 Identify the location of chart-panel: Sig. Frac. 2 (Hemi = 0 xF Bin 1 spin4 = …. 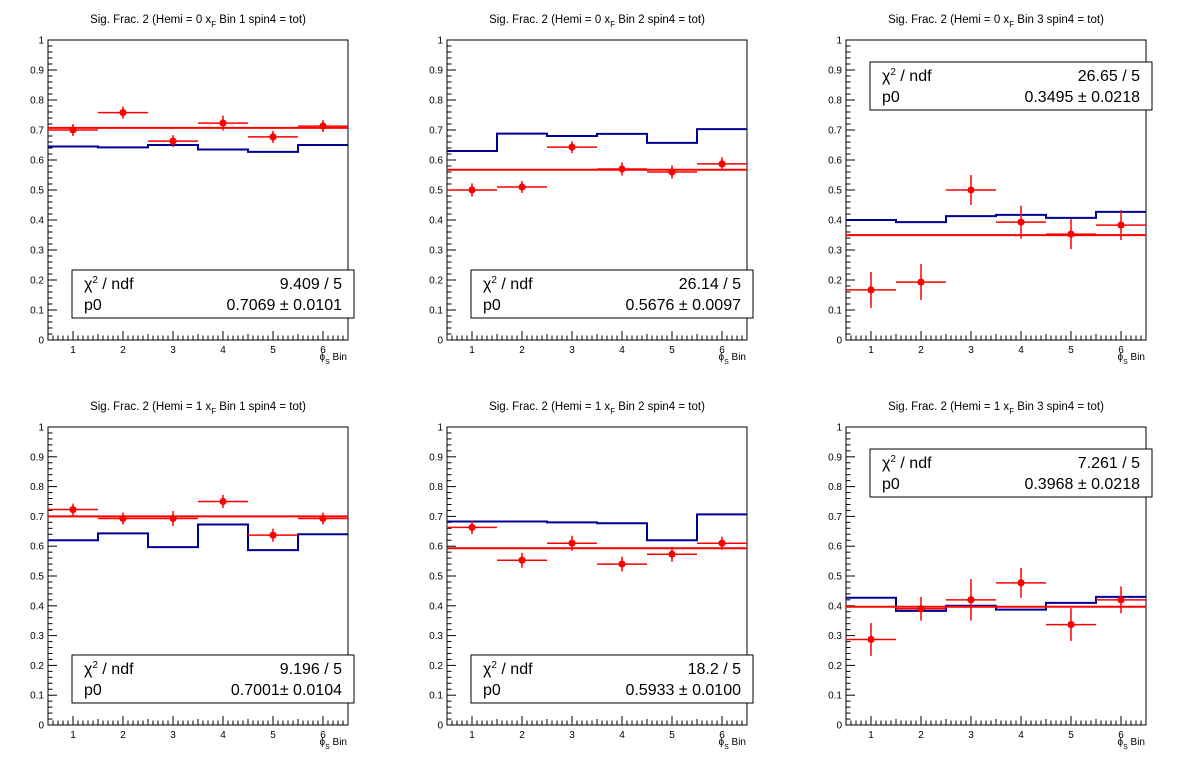
(192, 190).